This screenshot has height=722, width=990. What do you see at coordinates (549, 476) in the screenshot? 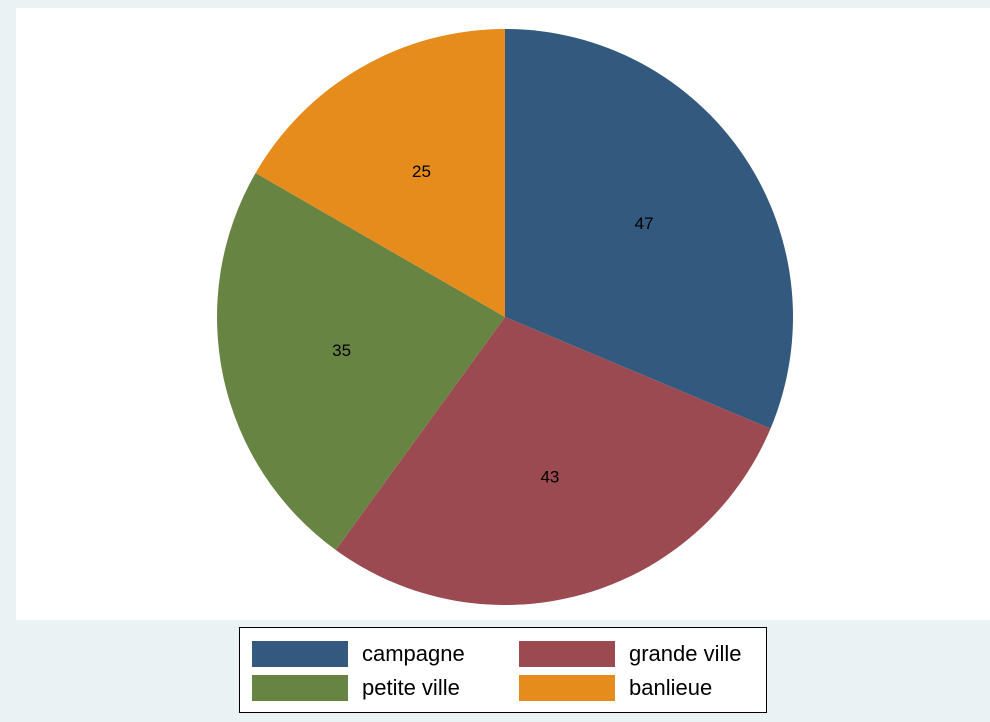
I see `slice-value-label-grande-ville: 43` at bounding box center [549, 476].